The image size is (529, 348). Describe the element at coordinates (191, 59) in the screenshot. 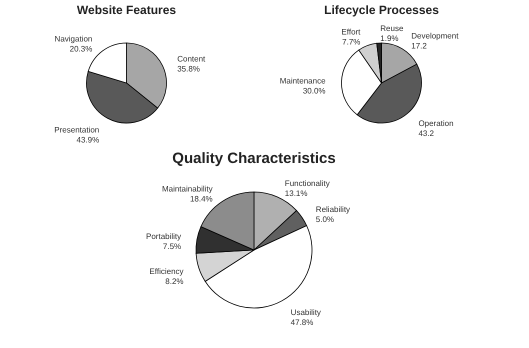

I see `slice-label: Content` at that location.